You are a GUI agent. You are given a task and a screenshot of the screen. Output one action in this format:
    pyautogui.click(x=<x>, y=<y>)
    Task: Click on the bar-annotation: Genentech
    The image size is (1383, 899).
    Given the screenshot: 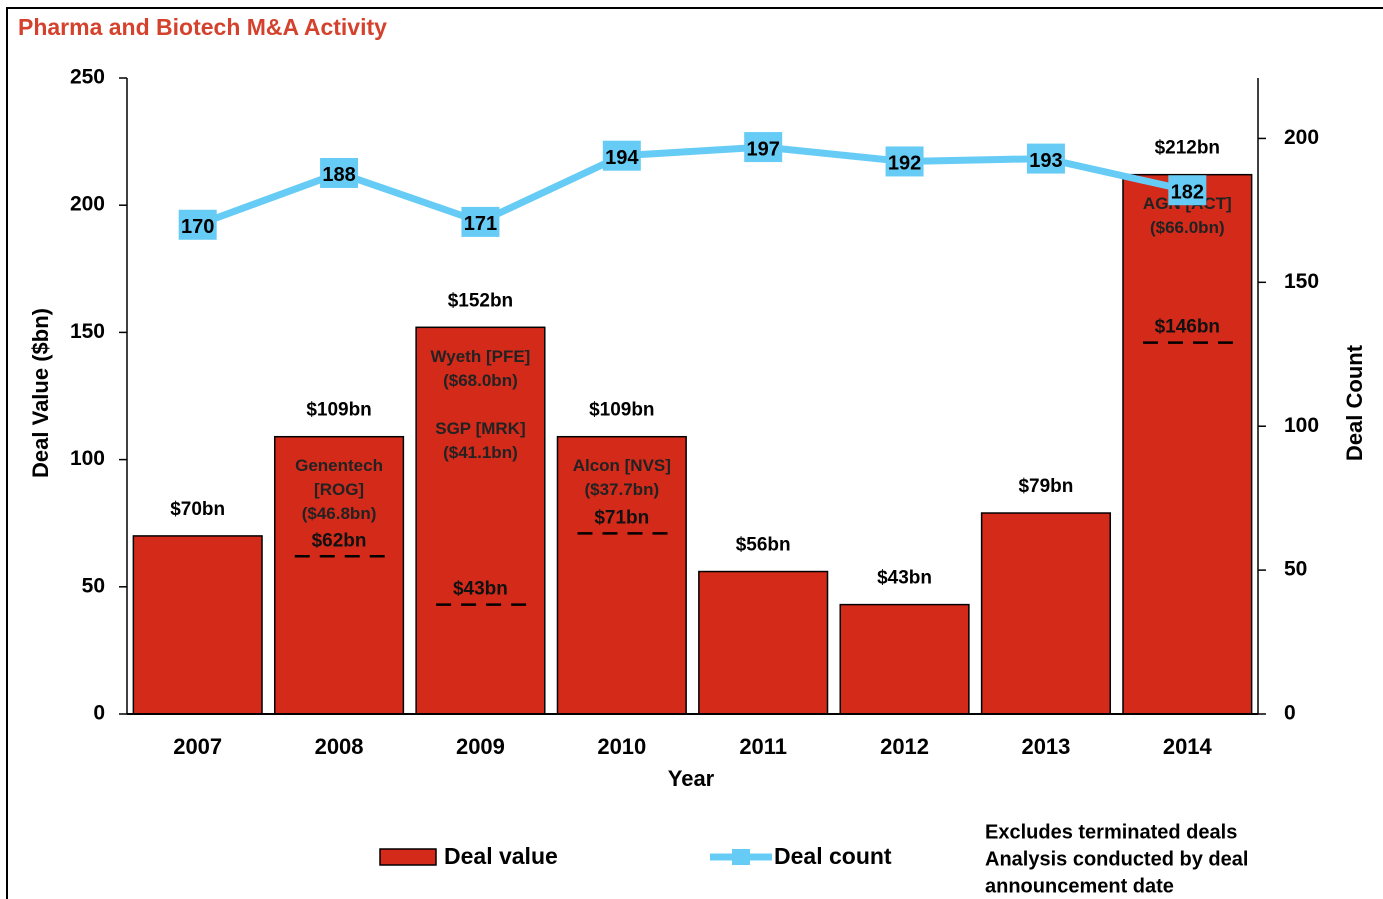 What is the action you would take?
    pyautogui.click(x=339, y=465)
    